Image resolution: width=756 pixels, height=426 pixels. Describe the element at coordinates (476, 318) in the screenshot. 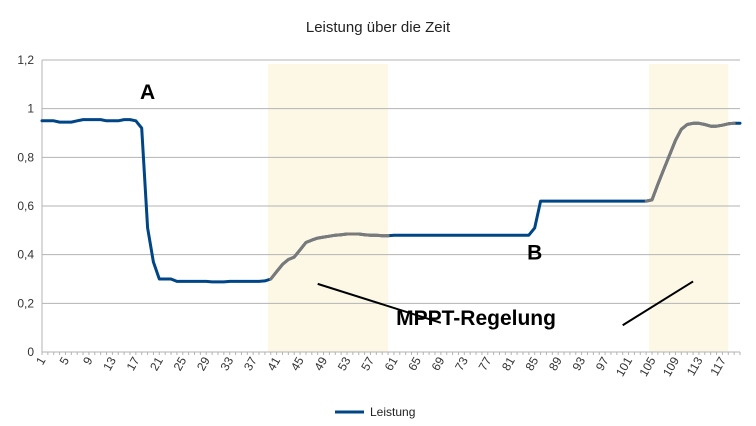

I see `annotation-mppt-regelung: MPPT-Regelung` at that location.